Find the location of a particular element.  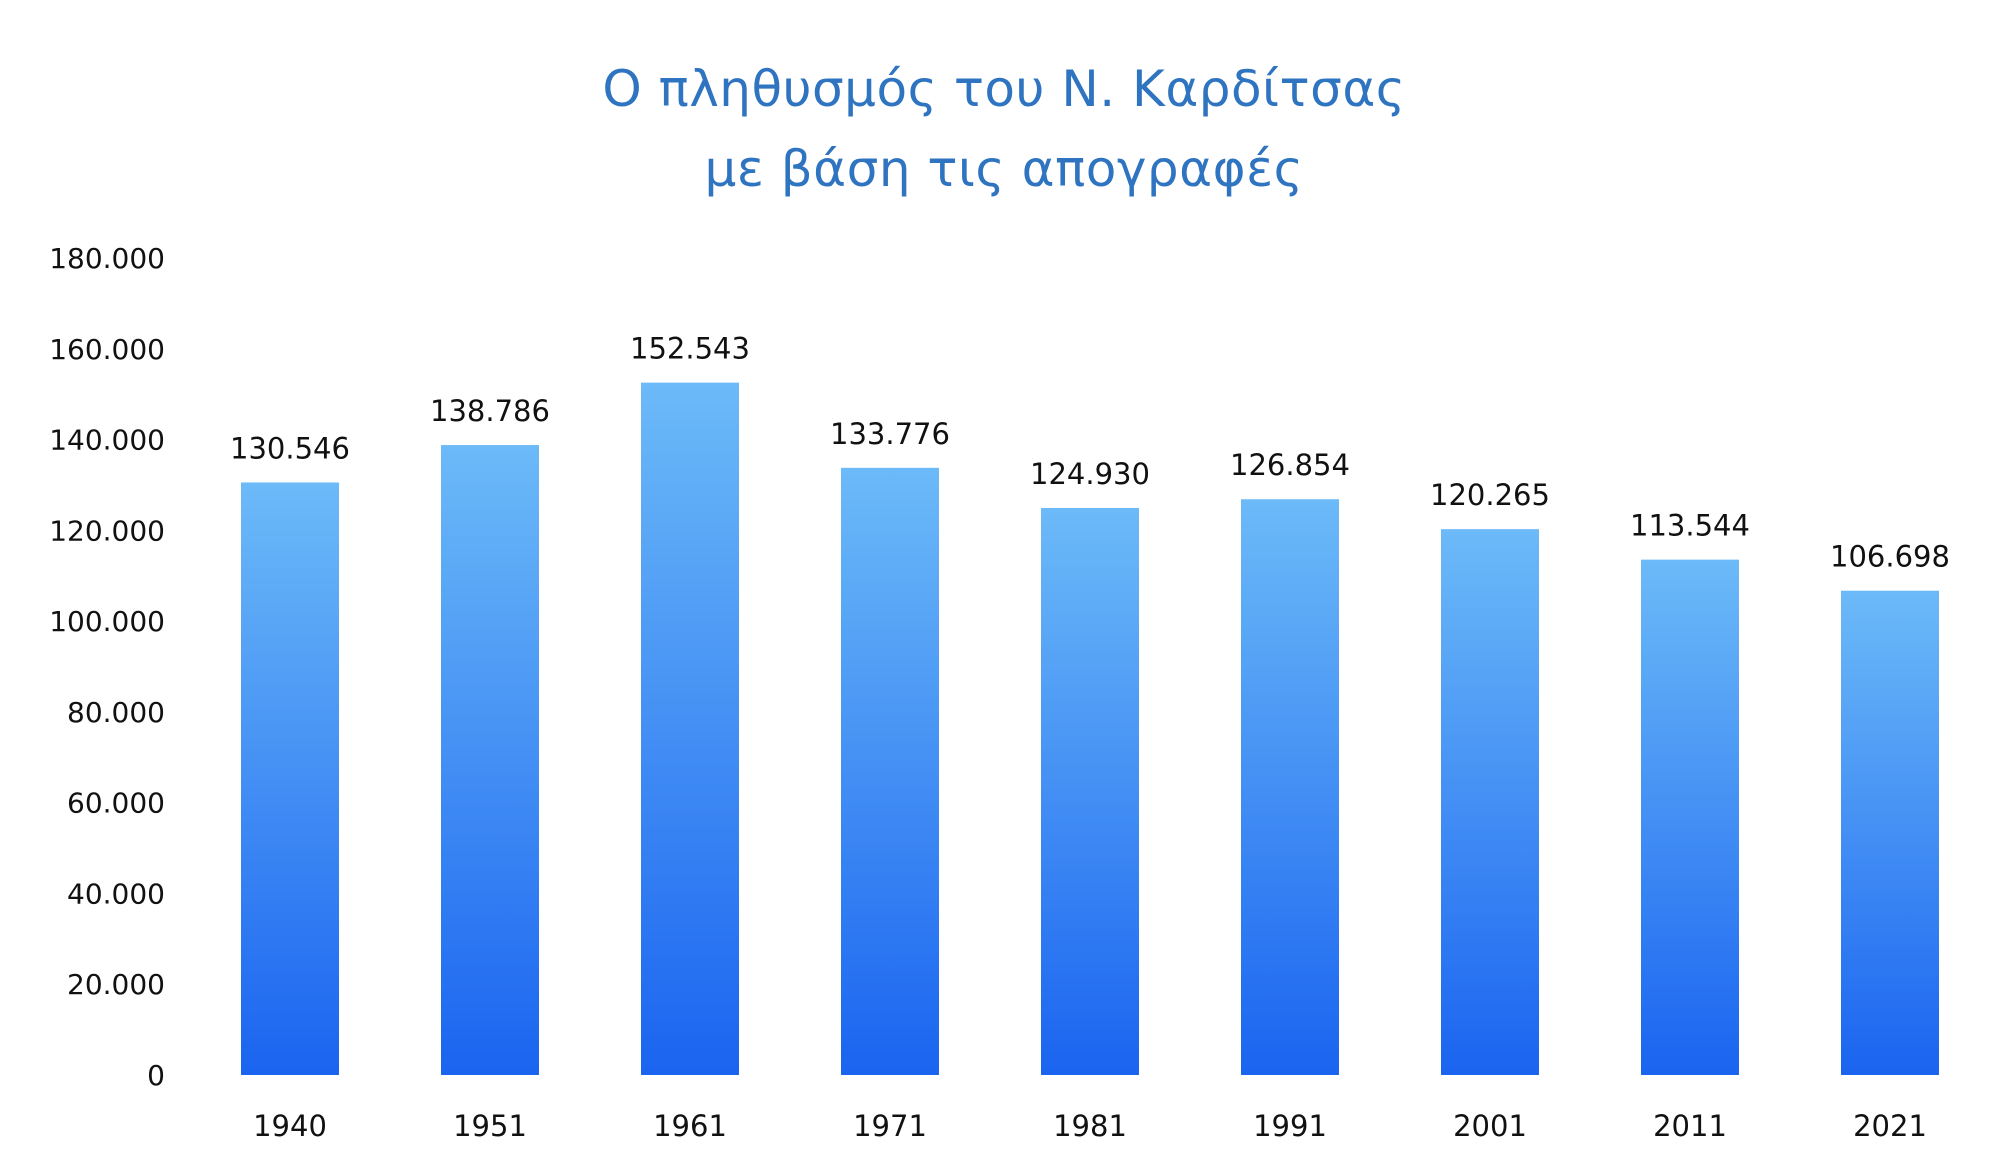

chart-title-line-2: με βάση τις απογραφές is located at coordinates (1004, 169).